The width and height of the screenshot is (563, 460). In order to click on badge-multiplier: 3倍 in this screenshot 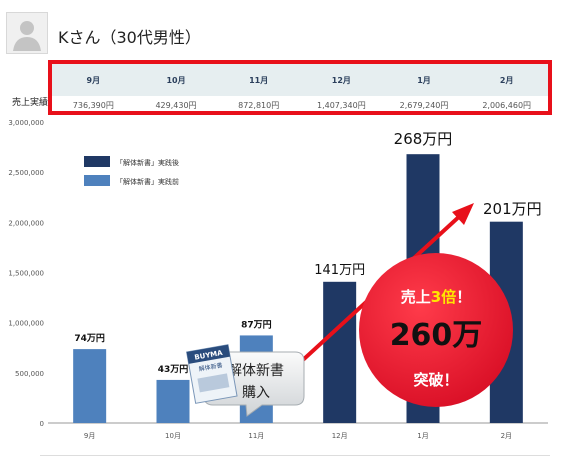, I will do `click(443, 297)`.